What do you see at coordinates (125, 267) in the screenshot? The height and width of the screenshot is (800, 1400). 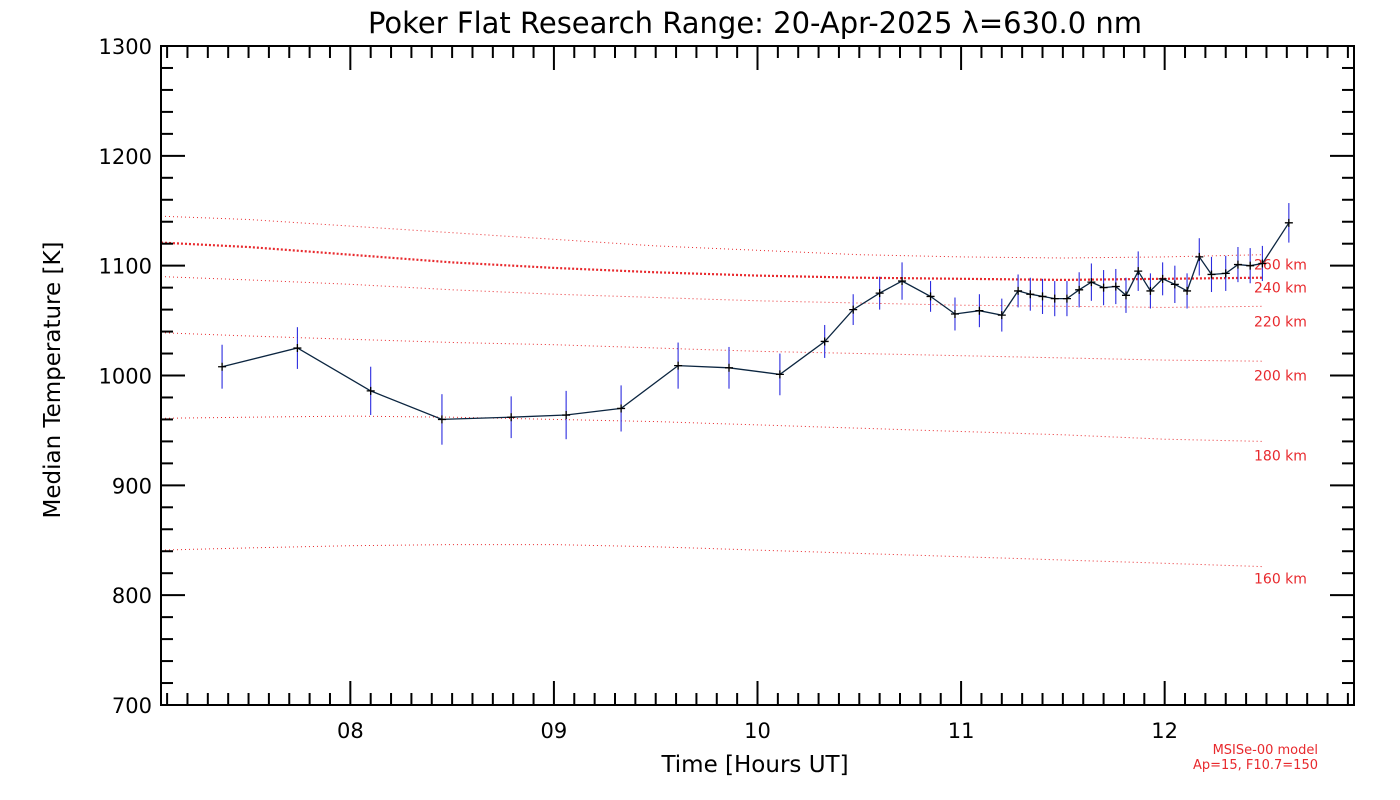 I see `y-tick-label: 1100` at bounding box center [125, 267].